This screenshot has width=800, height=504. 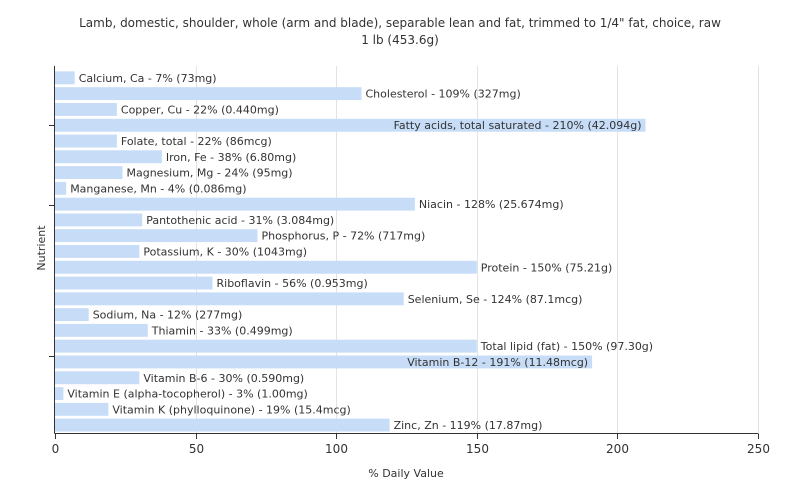 What do you see at coordinates (495, 299) in the screenshot?
I see `bar-label: Selenium, Se - 124% (87.1mcg)` at bounding box center [495, 299].